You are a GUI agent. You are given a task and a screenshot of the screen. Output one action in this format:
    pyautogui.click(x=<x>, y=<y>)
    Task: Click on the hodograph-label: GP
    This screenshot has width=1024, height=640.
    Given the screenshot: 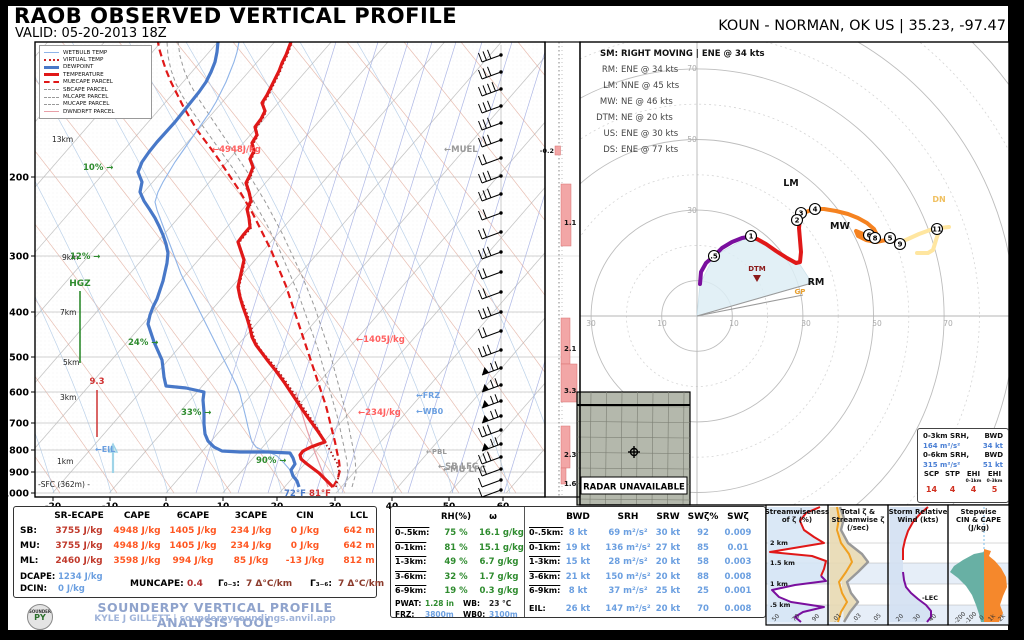 What is the action you would take?
    pyautogui.click(x=800, y=292)
    